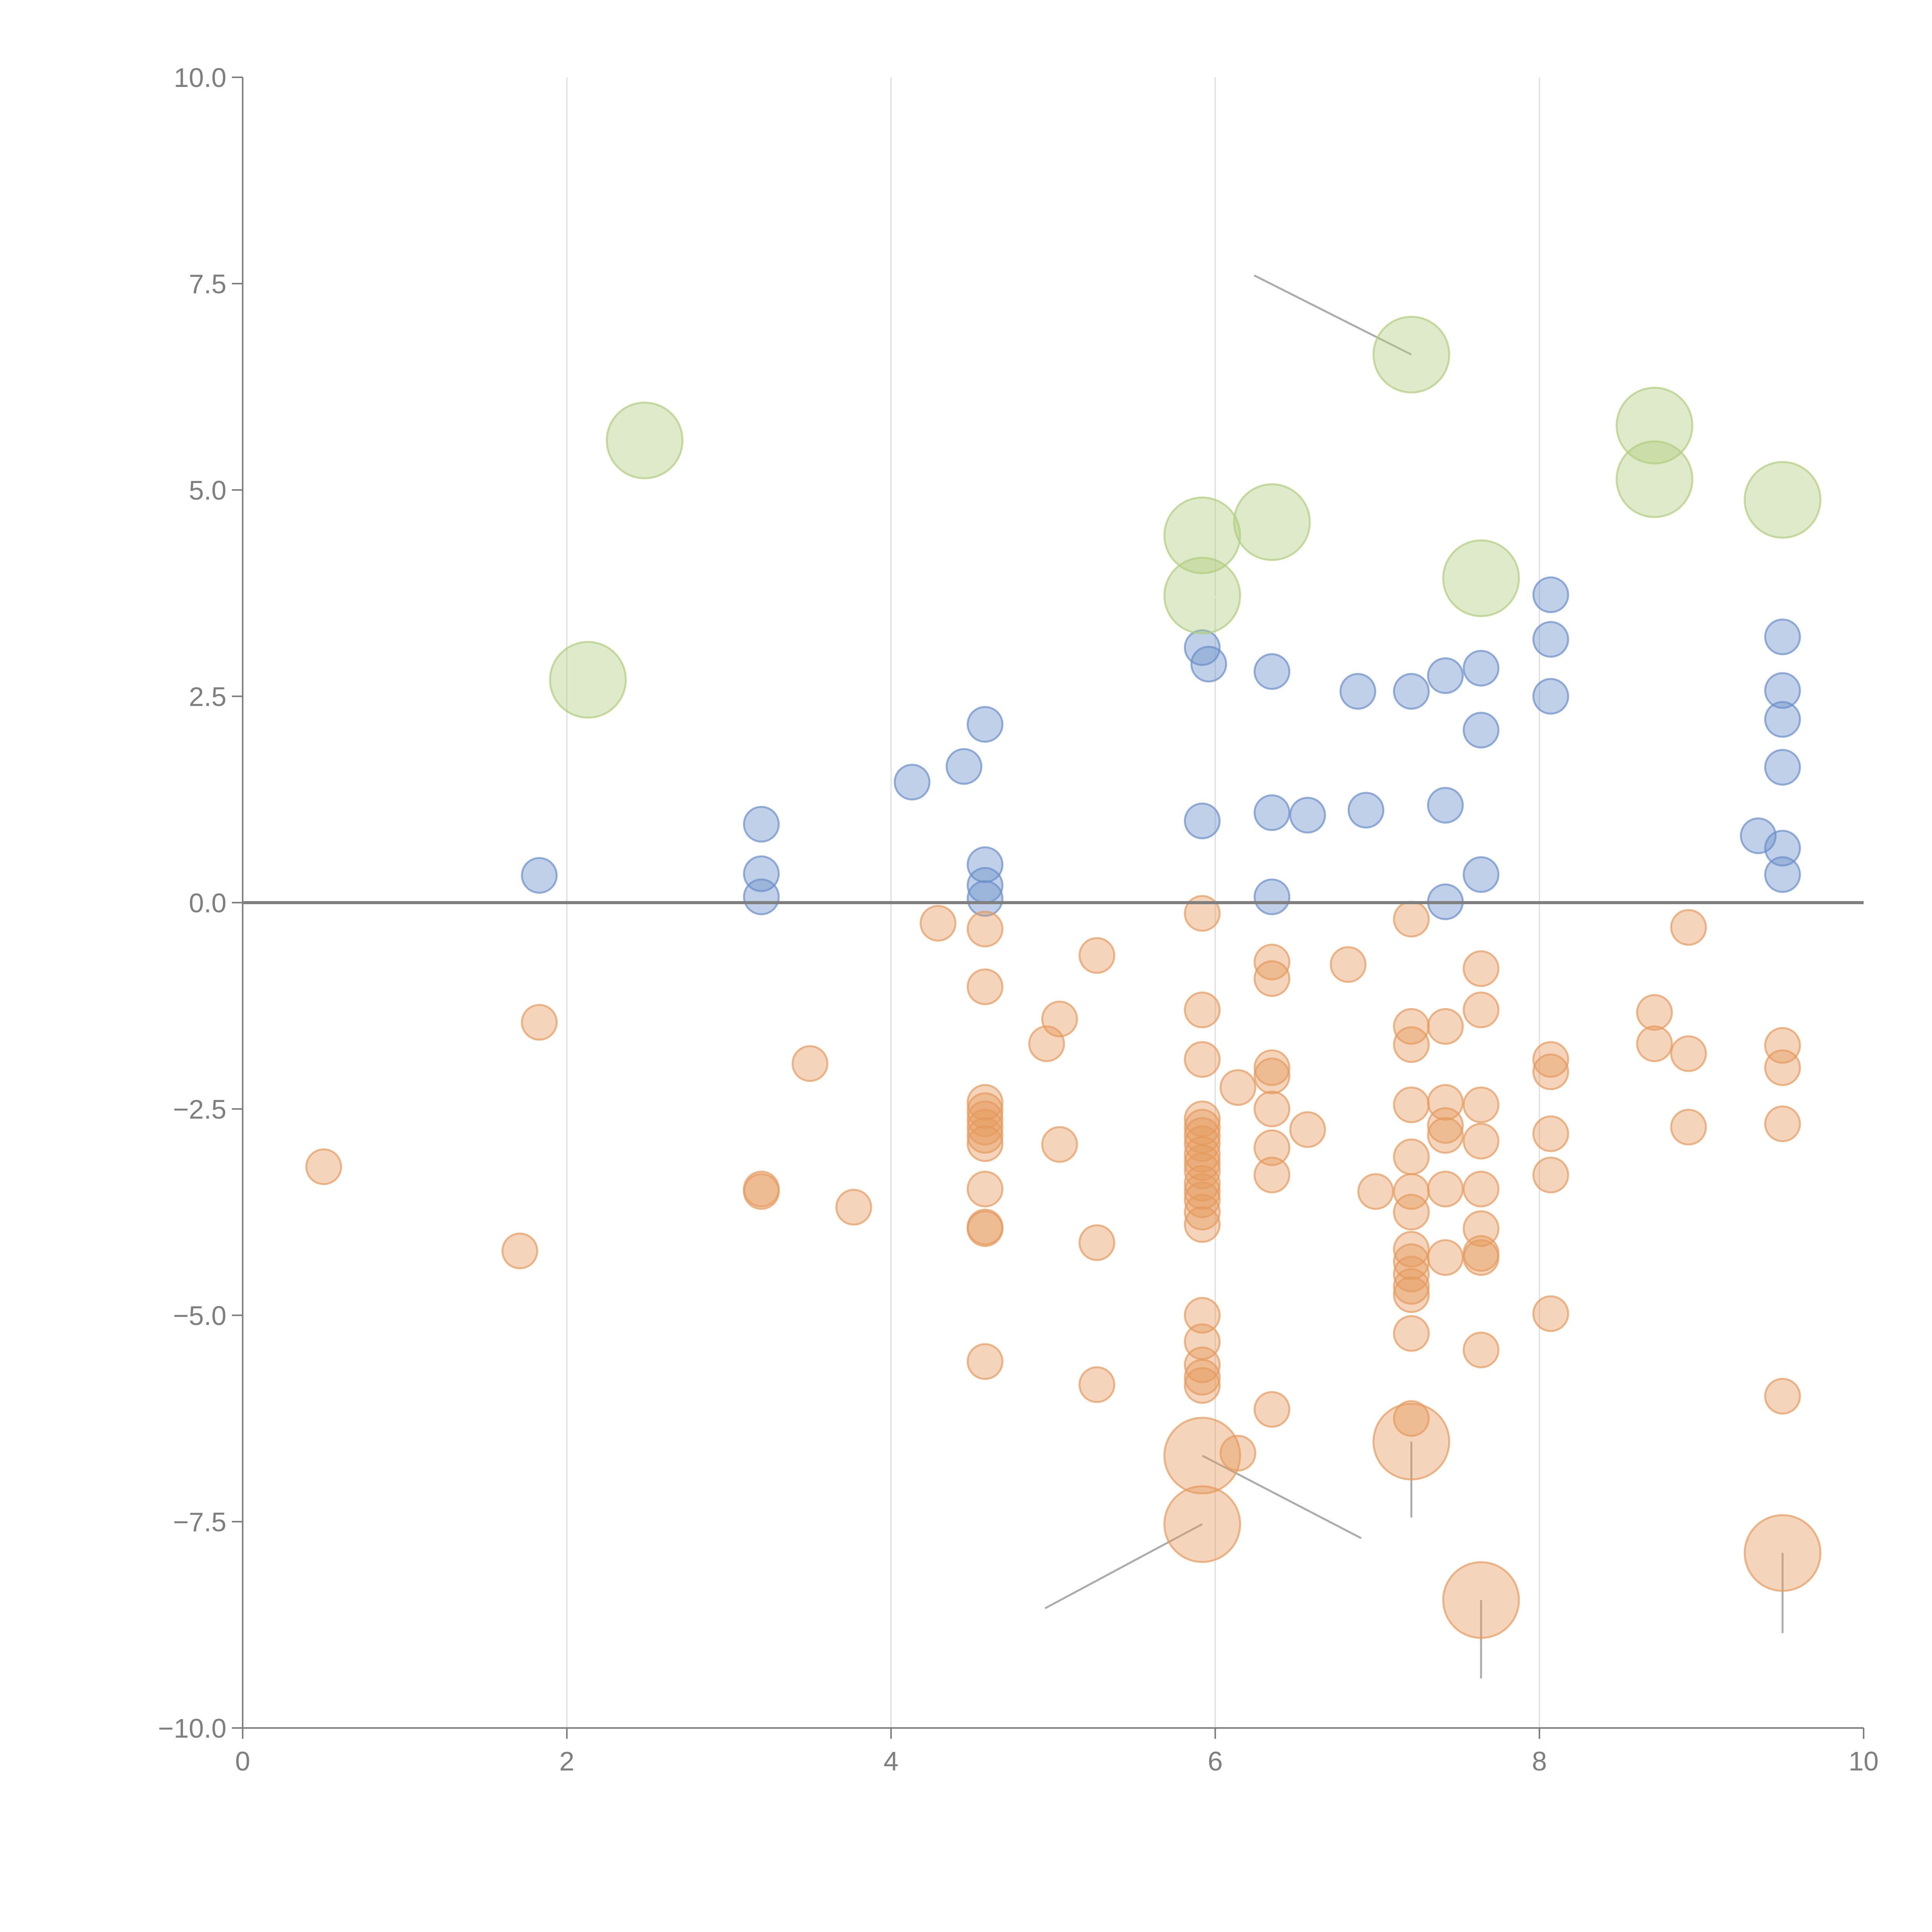 The height and width of the screenshot is (1932, 1932). Describe the element at coordinates (207, 490) in the screenshot. I see `y-tick-label: 5.0` at that location.